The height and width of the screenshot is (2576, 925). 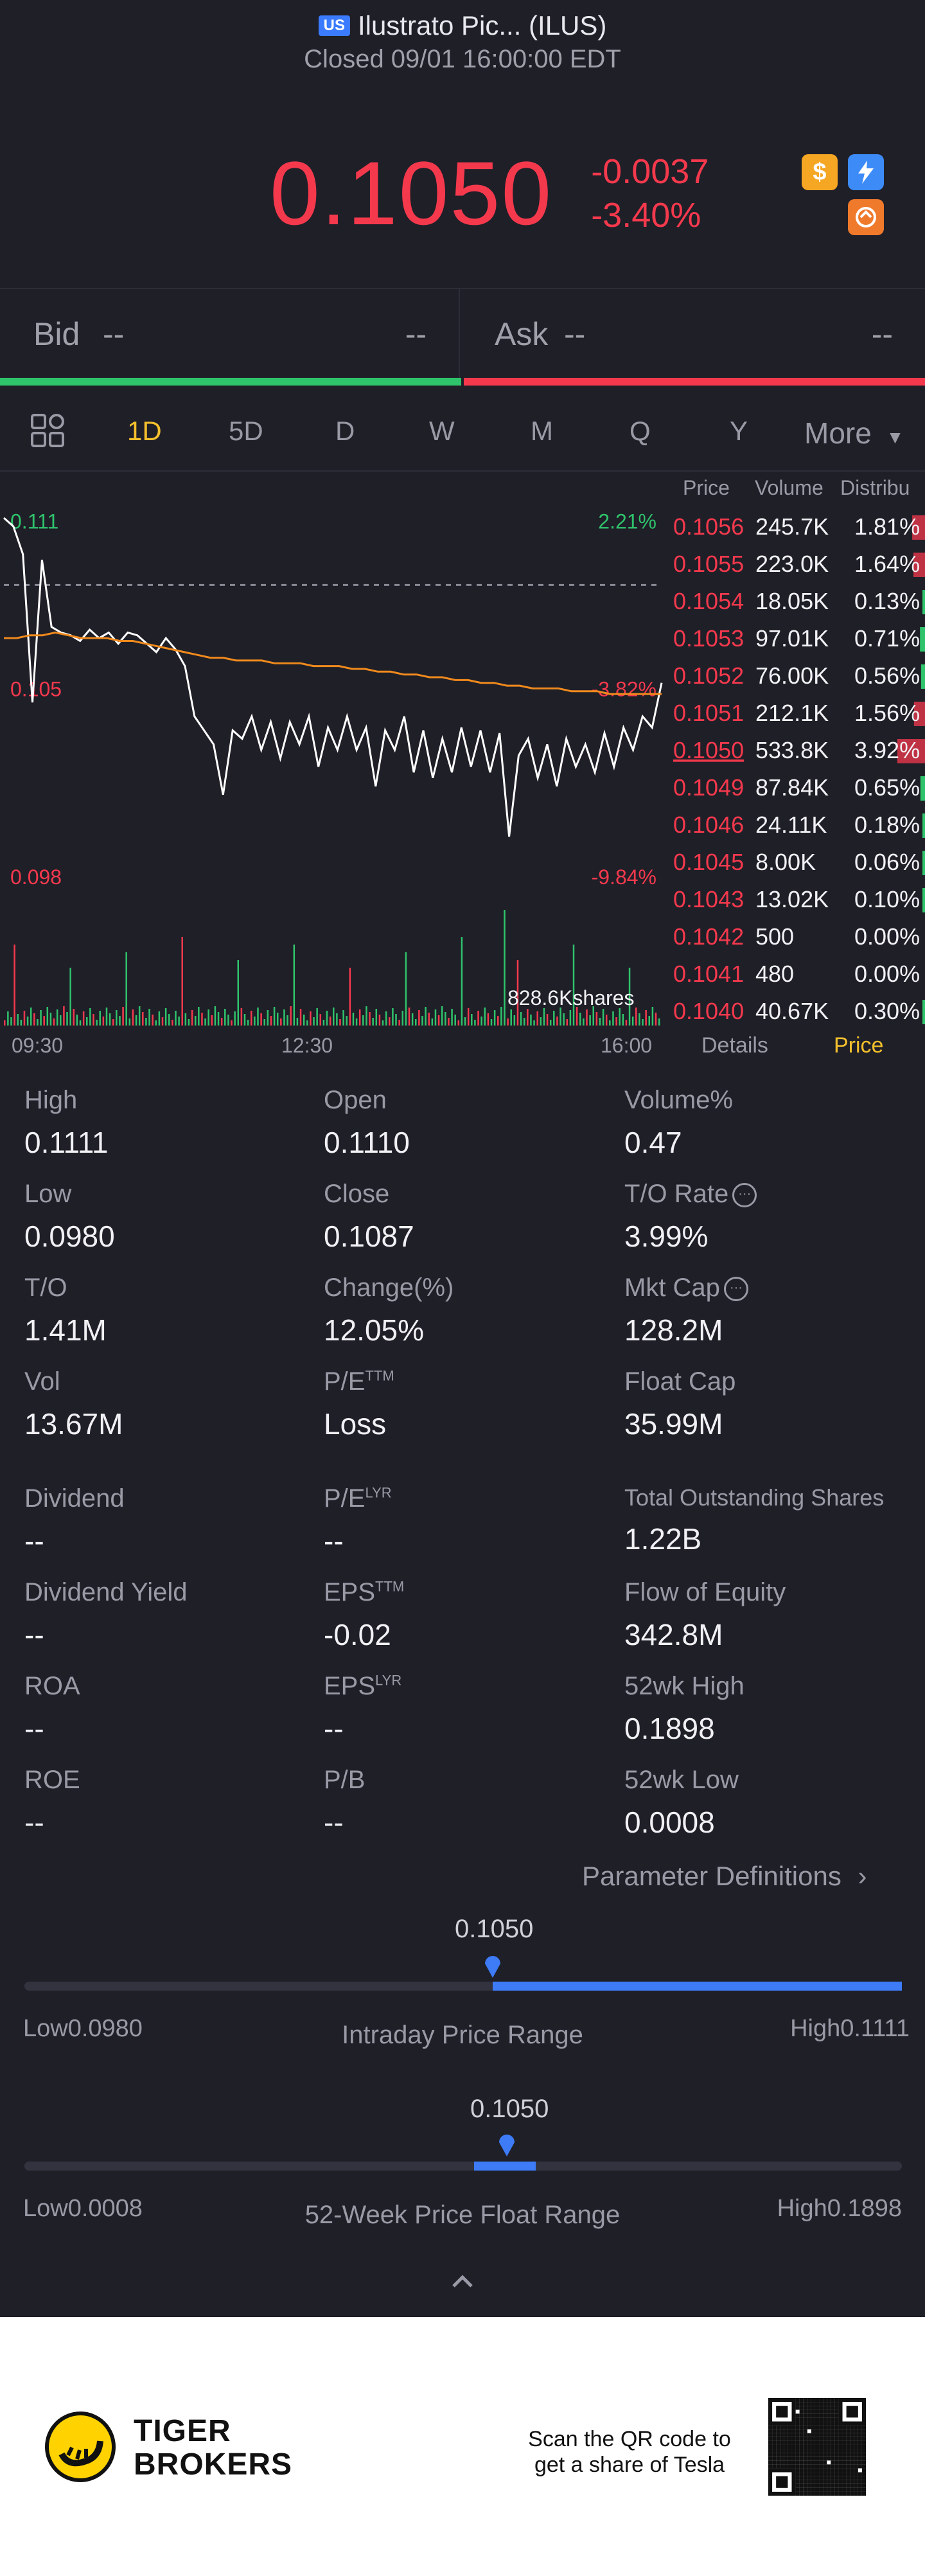 I want to click on x-axis-tick: 16:00, so click(x=627, y=1046).